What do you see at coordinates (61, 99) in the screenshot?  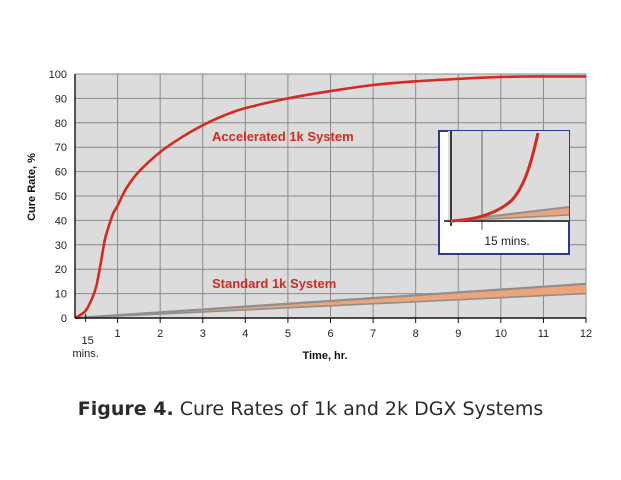 I see `y-tick-label: 90` at bounding box center [61, 99].